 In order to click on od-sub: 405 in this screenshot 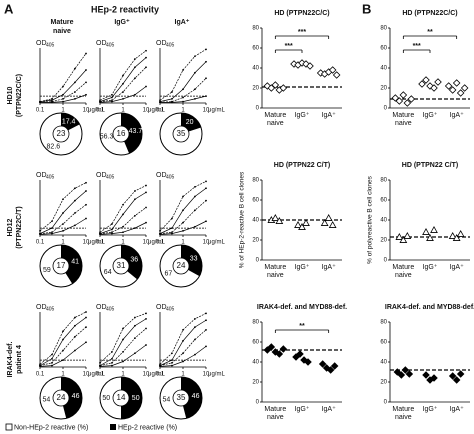, I will do `click(170, 45)`.